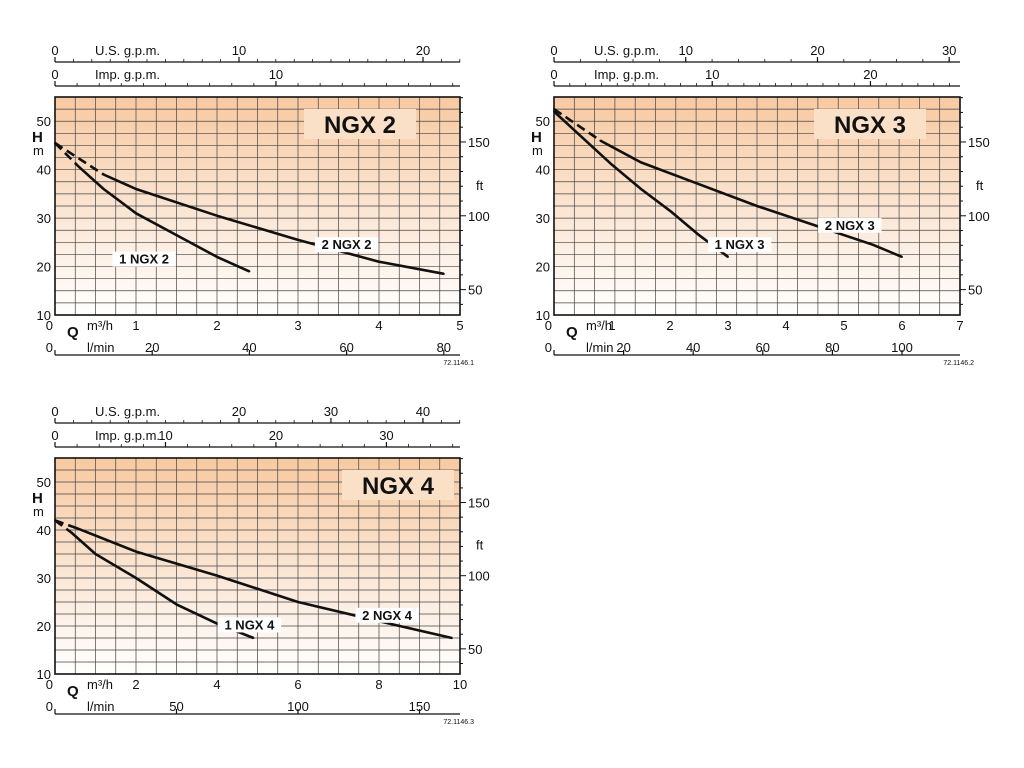 This screenshot has height=768, width=1024. Describe the element at coordinates (693, 347) in the screenshot. I see `x-secondary-tick-label: 40` at that location.